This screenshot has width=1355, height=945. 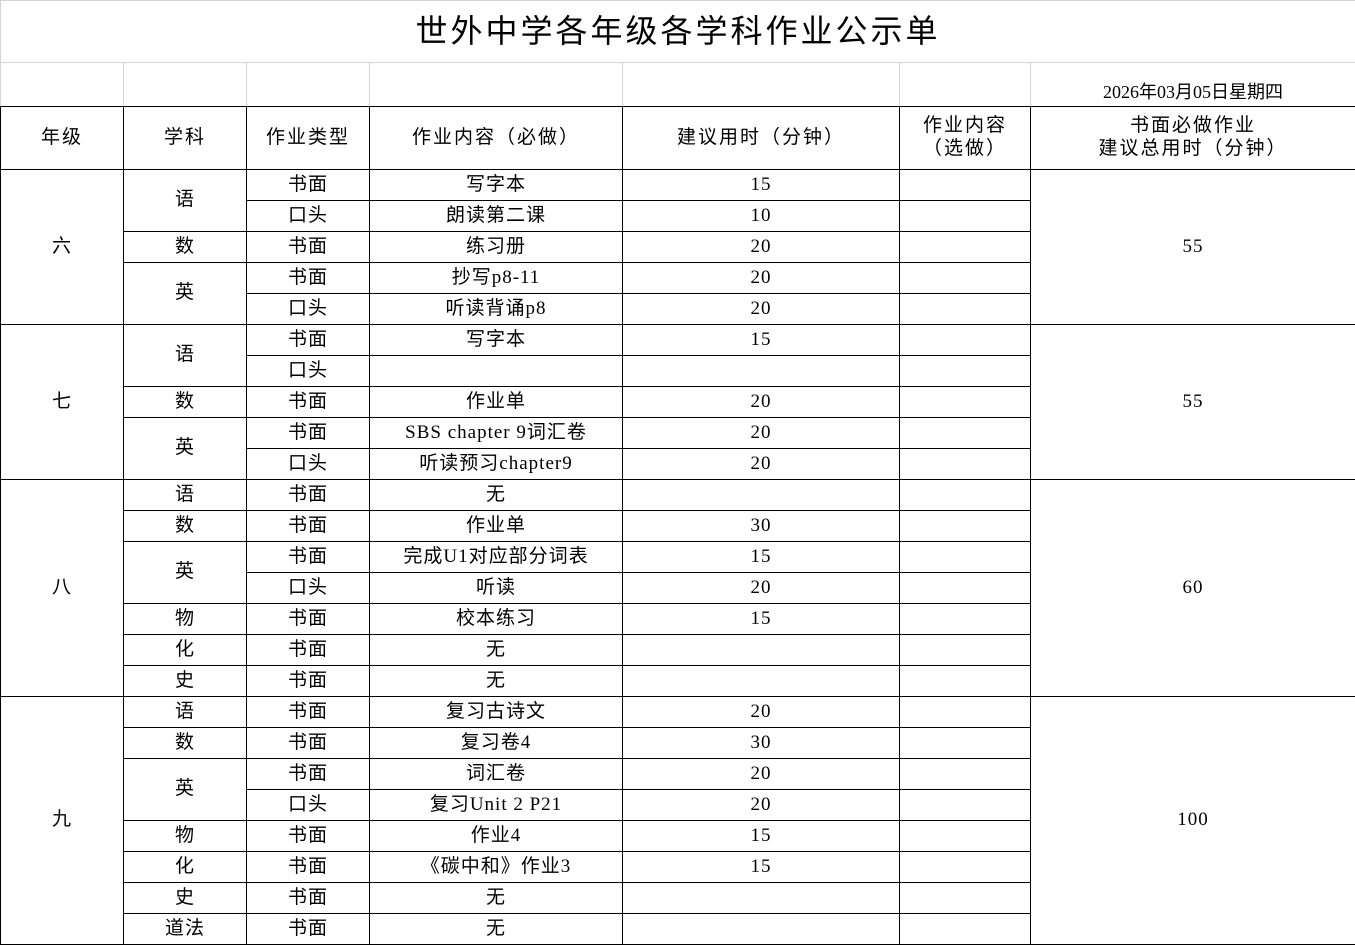 What do you see at coordinates (761, 216) in the screenshot?
I see `minutes-cell: 10` at bounding box center [761, 216].